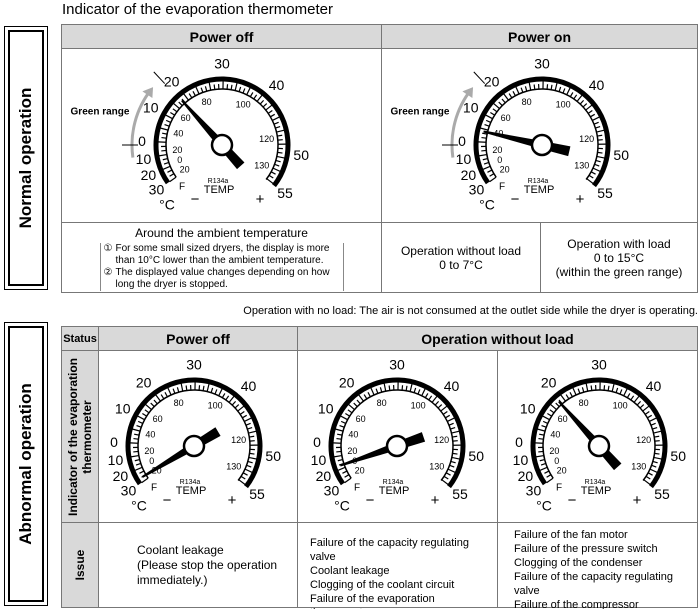 Image resolution: width=700 pixels, height=609 pixels. I want to click on row-label: Indicator of the evaporation thermometer, so click(80, 436).